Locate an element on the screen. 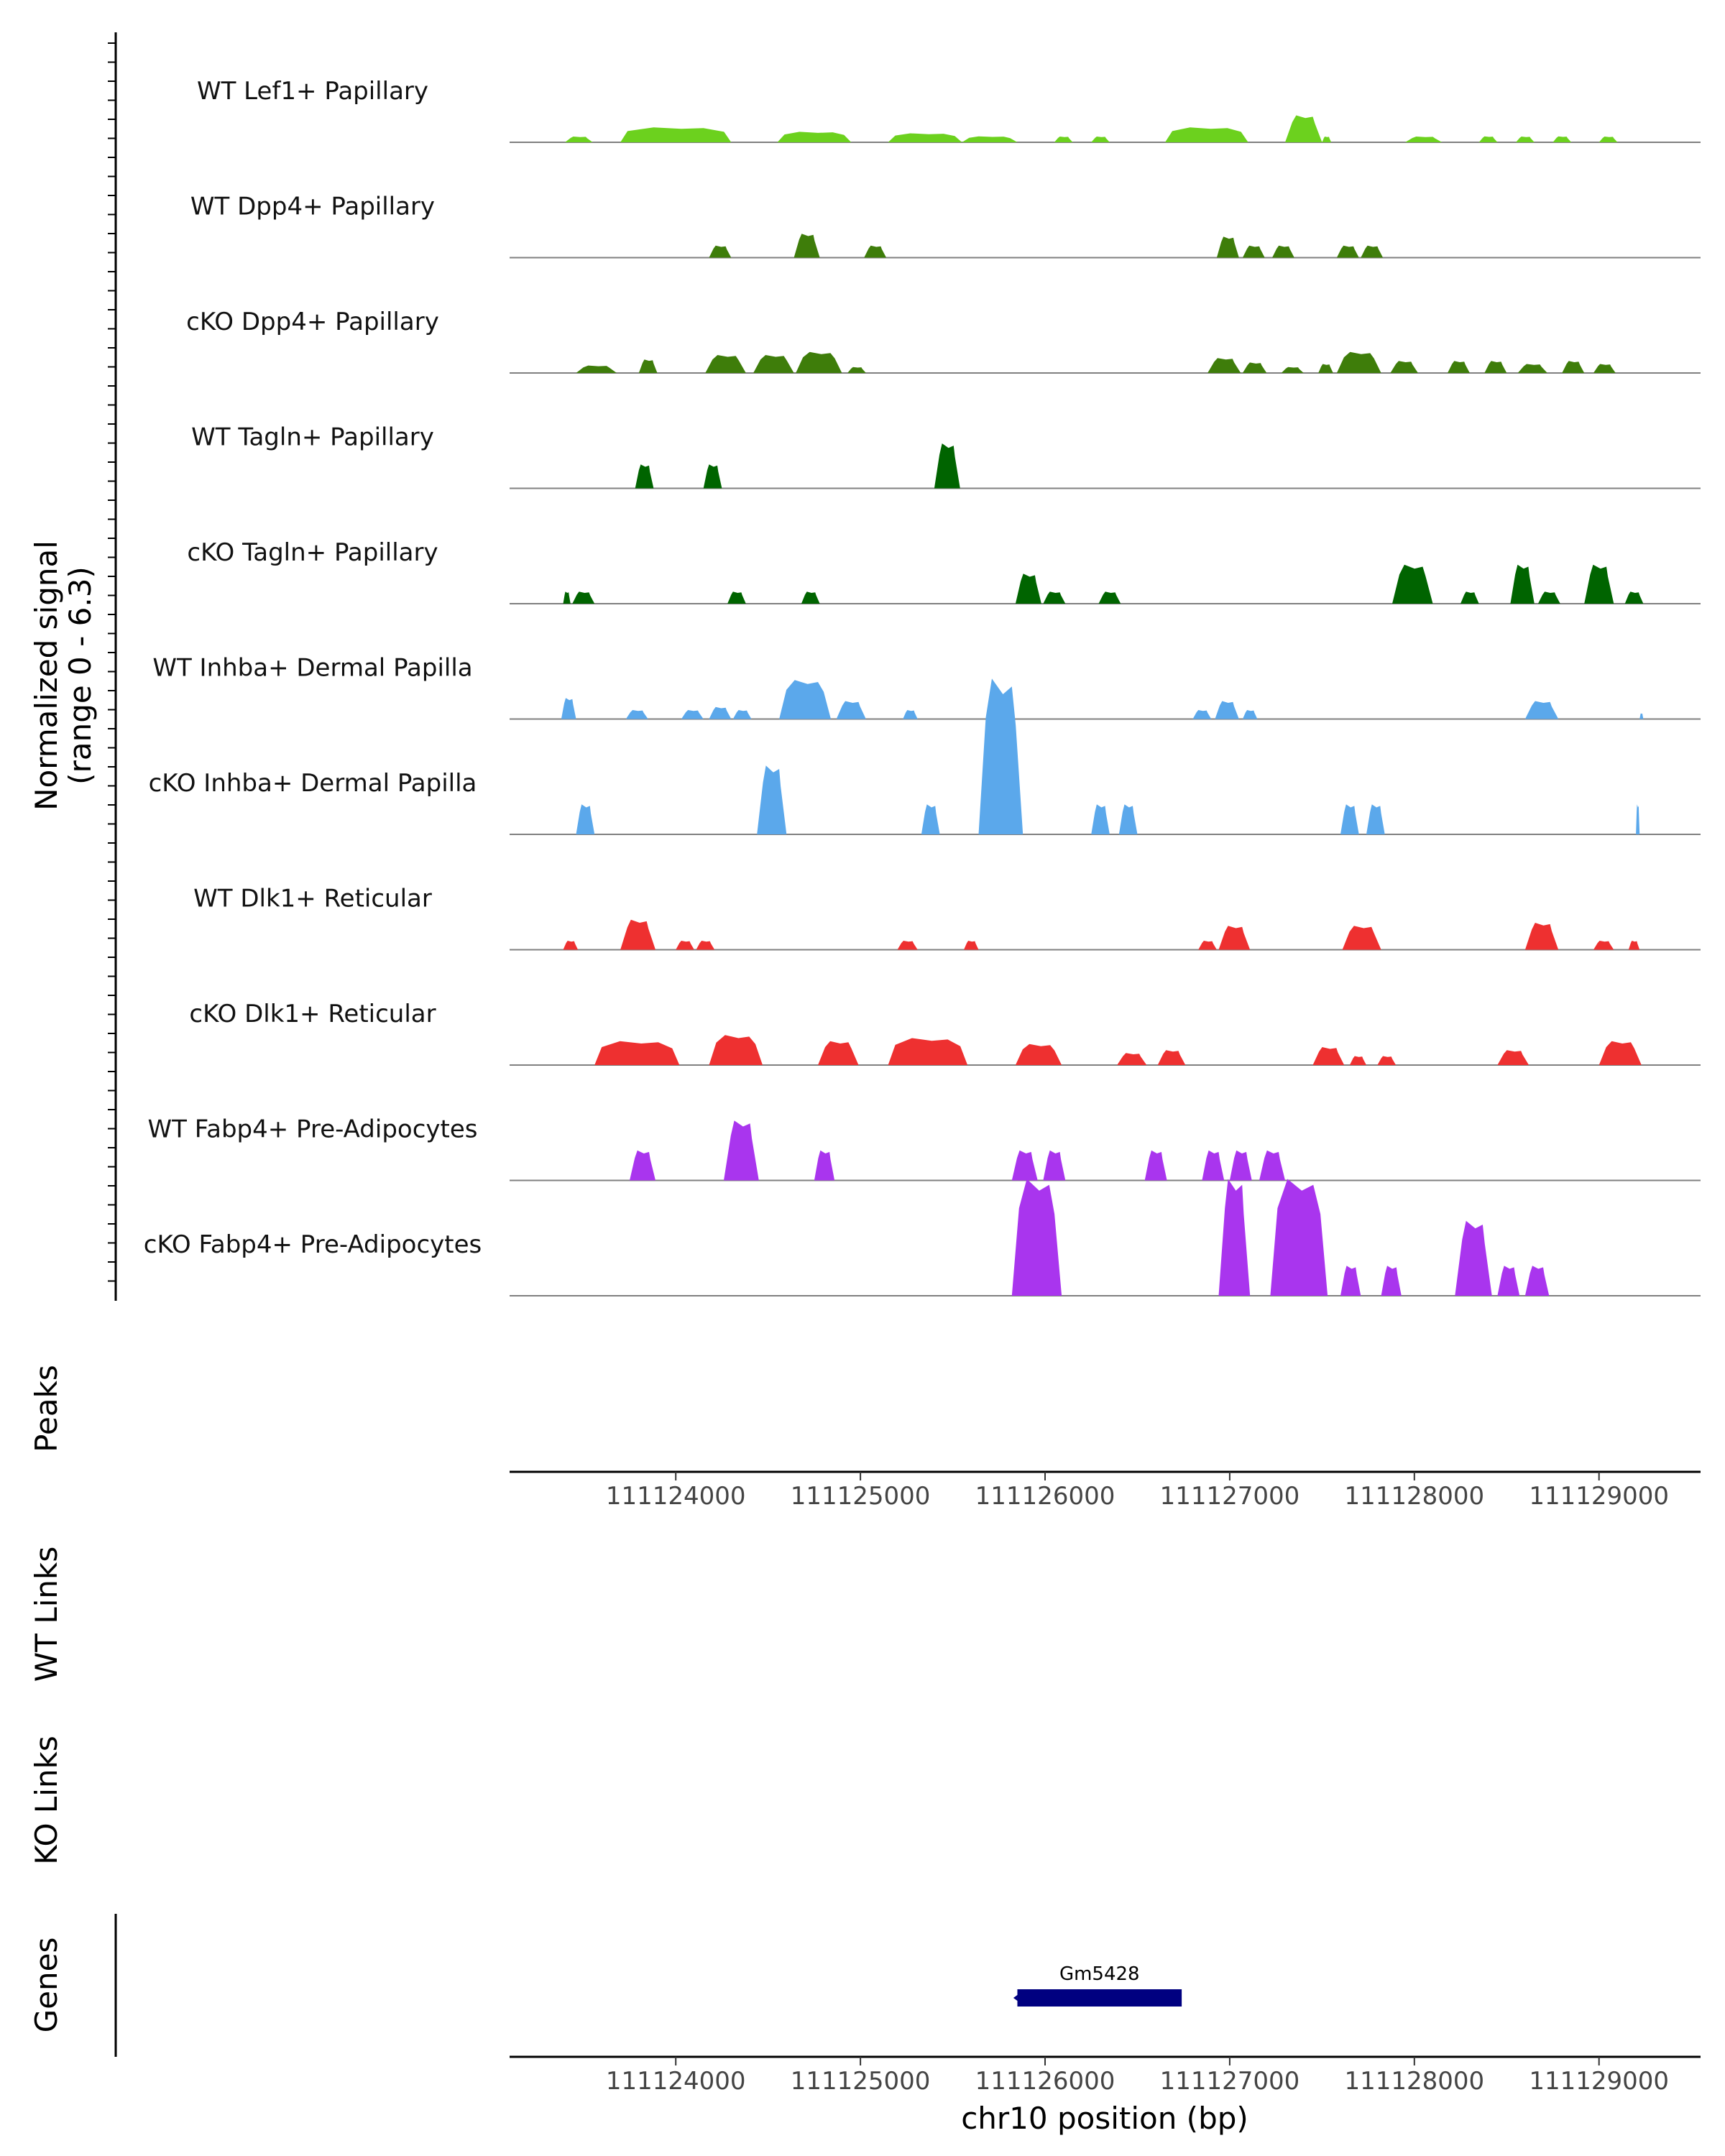 The image size is (1725, 2156). genes-track-label: Genes is located at coordinates (46, 1985).